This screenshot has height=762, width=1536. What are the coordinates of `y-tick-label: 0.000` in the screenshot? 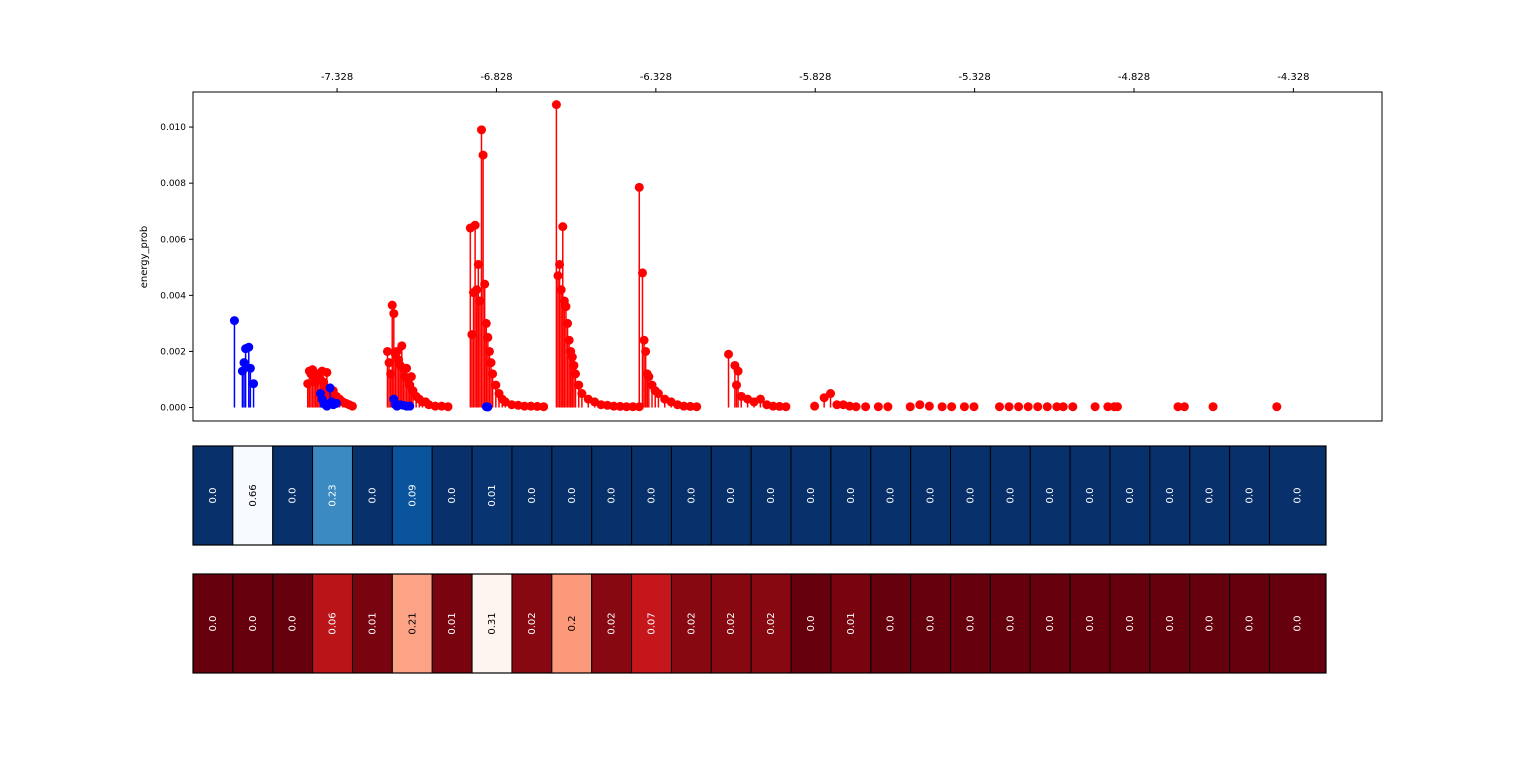 It's located at (173, 409).